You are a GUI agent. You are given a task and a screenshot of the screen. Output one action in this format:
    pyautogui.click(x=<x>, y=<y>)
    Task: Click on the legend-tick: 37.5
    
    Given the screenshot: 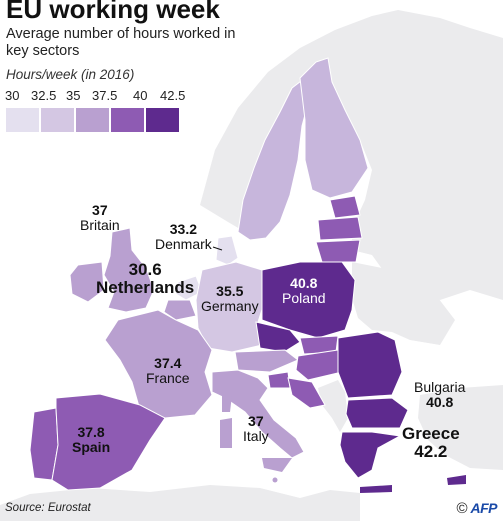 What is the action you would take?
    pyautogui.click(x=105, y=95)
    